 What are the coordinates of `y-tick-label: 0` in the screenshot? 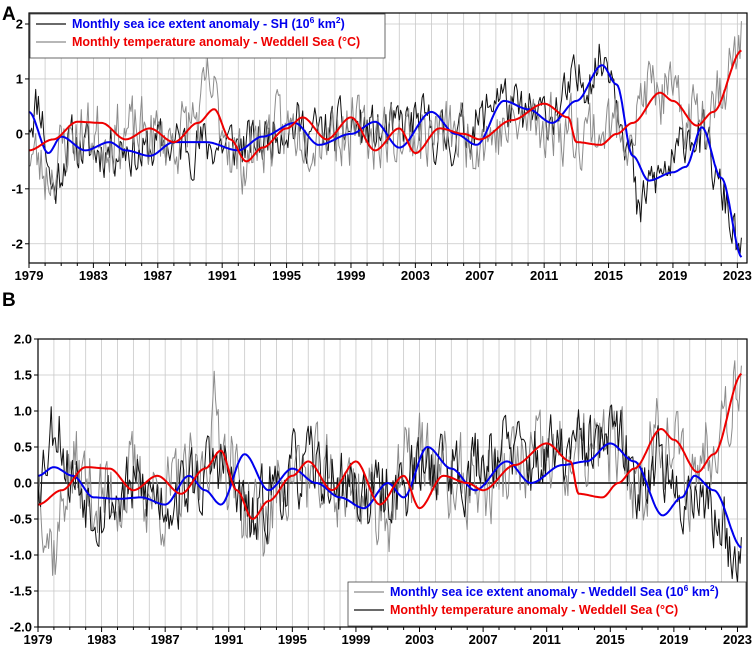 It's located at (19, 133).